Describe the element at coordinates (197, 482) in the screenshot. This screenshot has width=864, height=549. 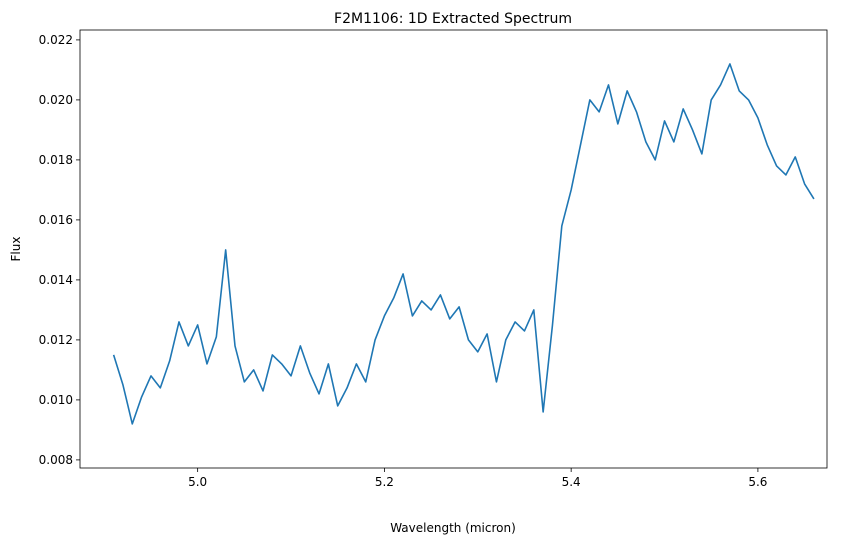
I see `x-tick-label: 5.0` at that location.